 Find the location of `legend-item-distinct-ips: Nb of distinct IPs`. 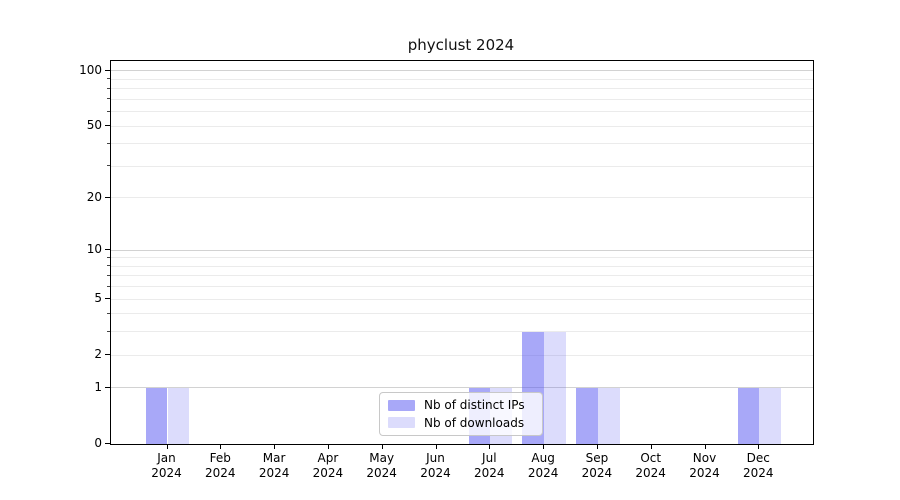

legend-item-distinct-ips: Nb of distinct IPs is located at coordinates (461, 405).